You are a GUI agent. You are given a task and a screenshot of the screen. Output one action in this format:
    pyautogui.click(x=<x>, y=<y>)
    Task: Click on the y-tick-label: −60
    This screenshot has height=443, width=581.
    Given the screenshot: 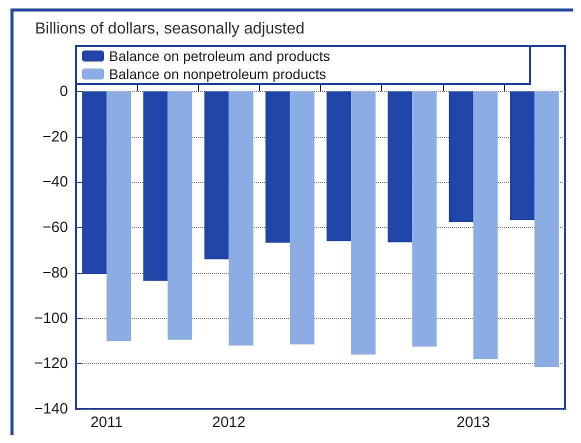 What is the action you would take?
    pyautogui.click(x=55, y=227)
    